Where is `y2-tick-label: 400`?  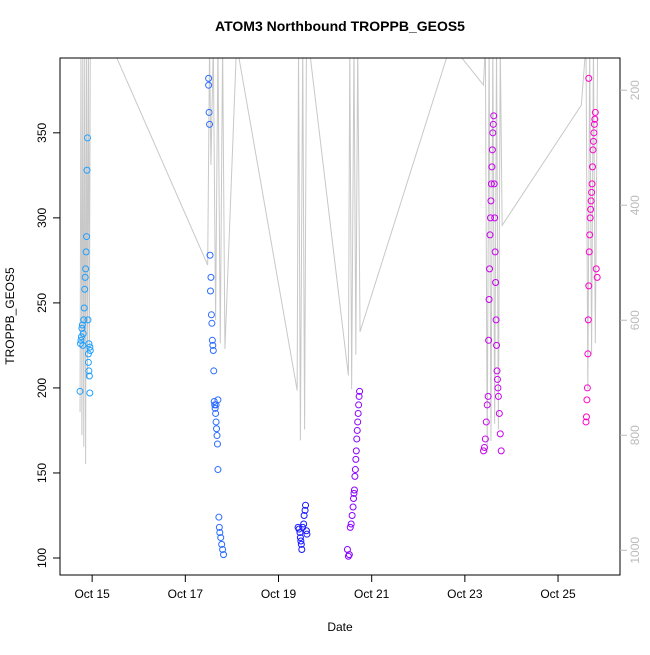
y2-tick-label: 400 is located at coordinates (635, 205).